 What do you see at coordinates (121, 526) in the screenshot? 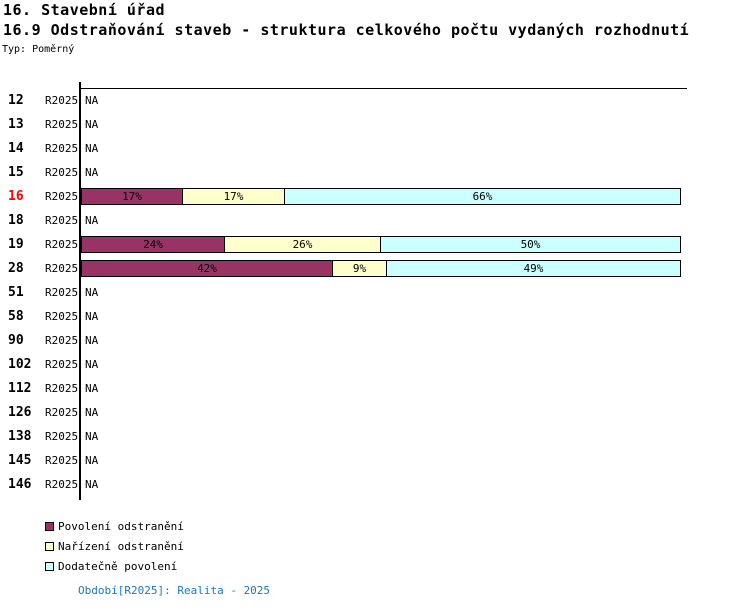
I see `legend-label: Povolení odstranění` at bounding box center [121, 526].